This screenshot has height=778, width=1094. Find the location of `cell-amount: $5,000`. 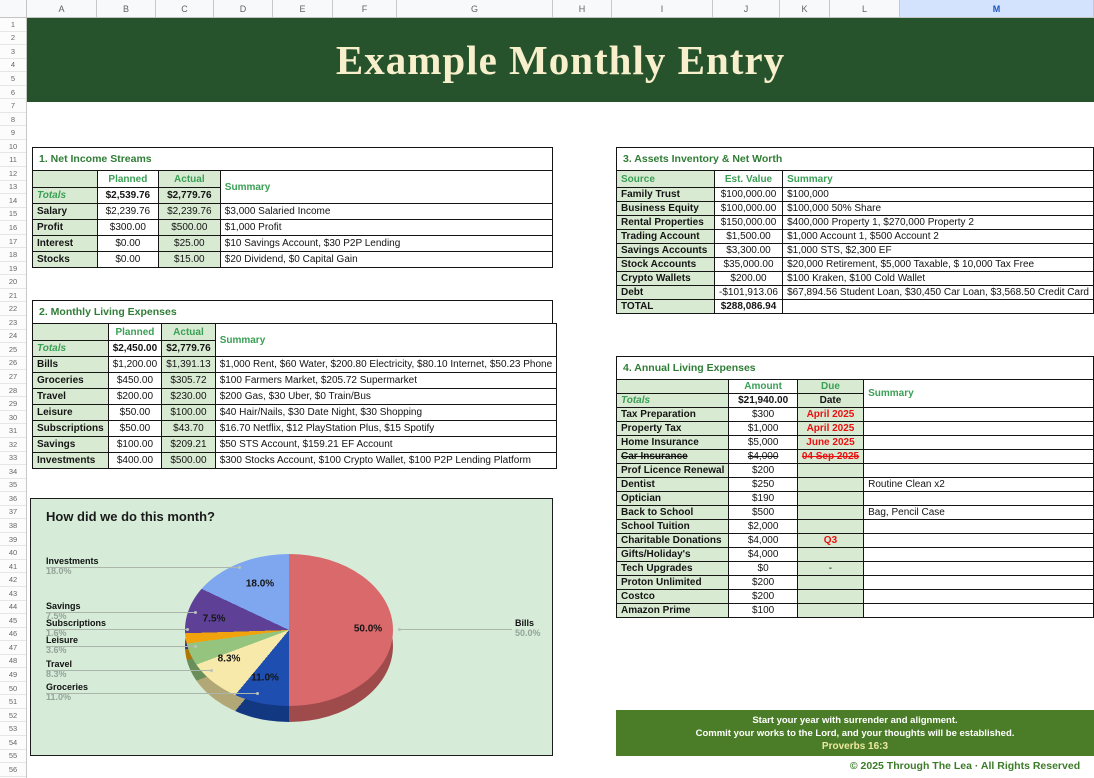

cell-amount: $5,000 is located at coordinates (763, 442).